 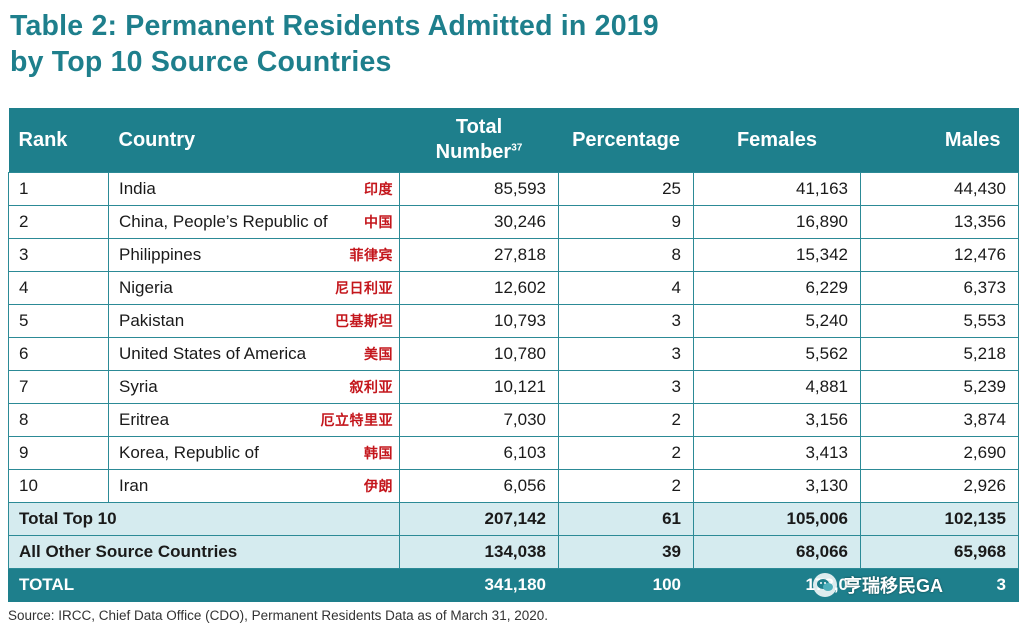 I want to click on country-cell: Pakistan 巴基斯坦, so click(x=254, y=320).